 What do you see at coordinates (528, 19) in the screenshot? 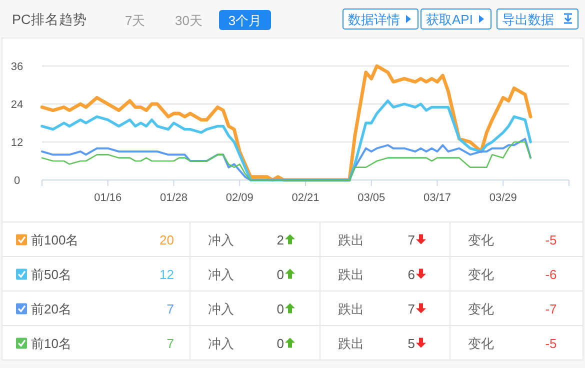
I see `text: 导出数据` at bounding box center [528, 19].